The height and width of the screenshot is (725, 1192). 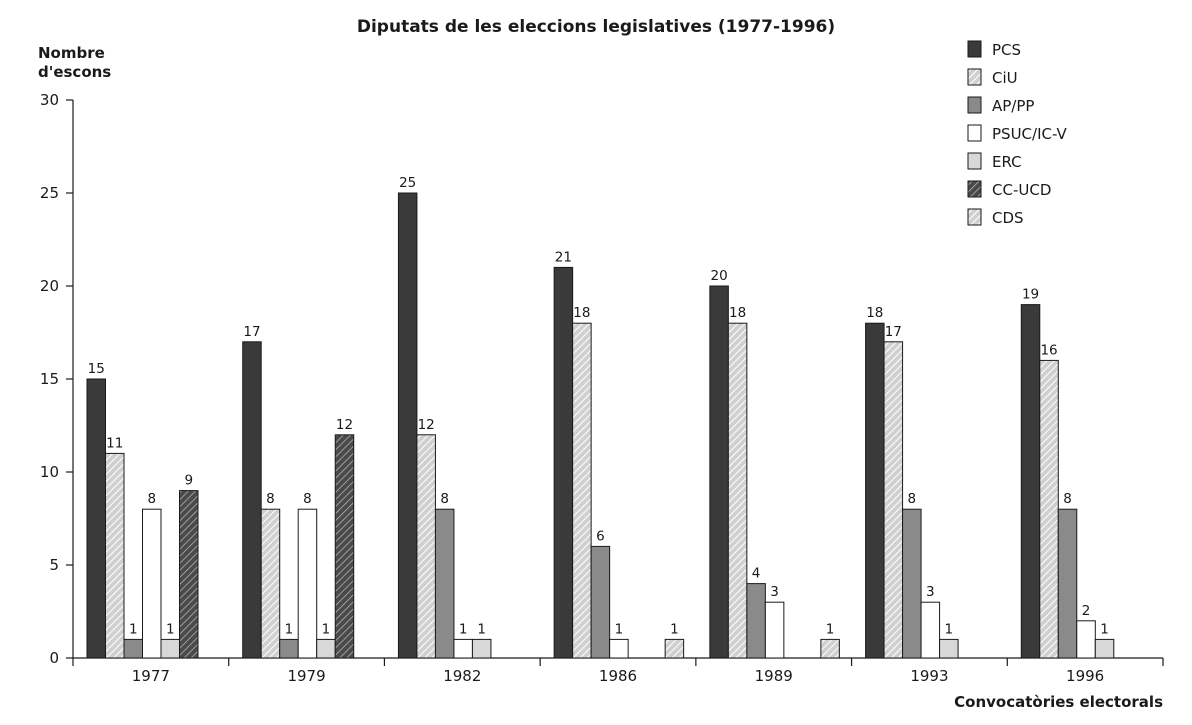 What do you see at coordinates (618, 676) in the screenshot?
I see `x-tick-label: 1986` at bounding box center [618, 676].